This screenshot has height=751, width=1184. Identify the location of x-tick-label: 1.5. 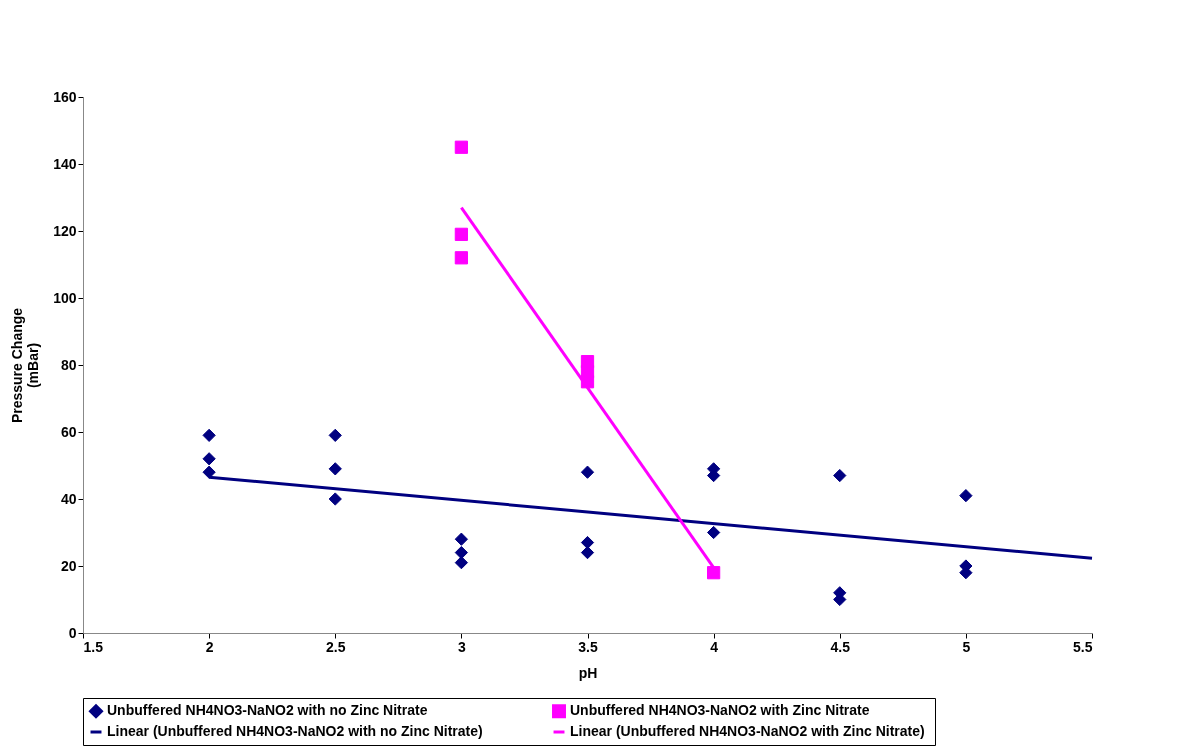
(93, 646).